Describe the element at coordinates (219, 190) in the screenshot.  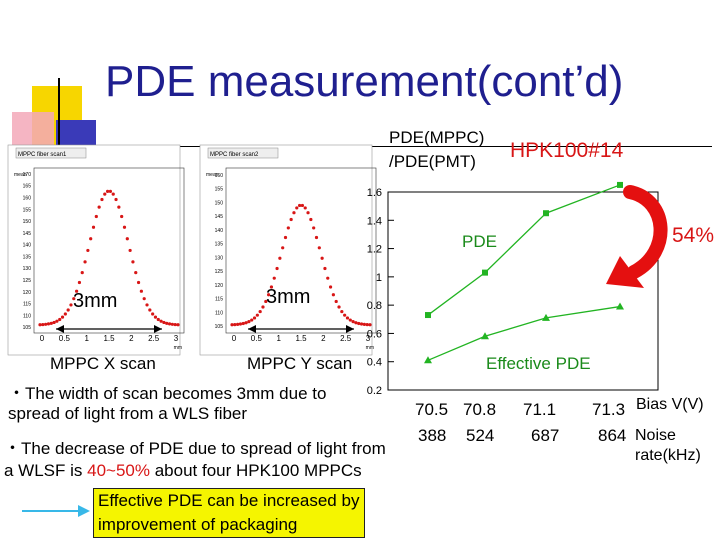
I see `panel-y-tick: 155` at that location.